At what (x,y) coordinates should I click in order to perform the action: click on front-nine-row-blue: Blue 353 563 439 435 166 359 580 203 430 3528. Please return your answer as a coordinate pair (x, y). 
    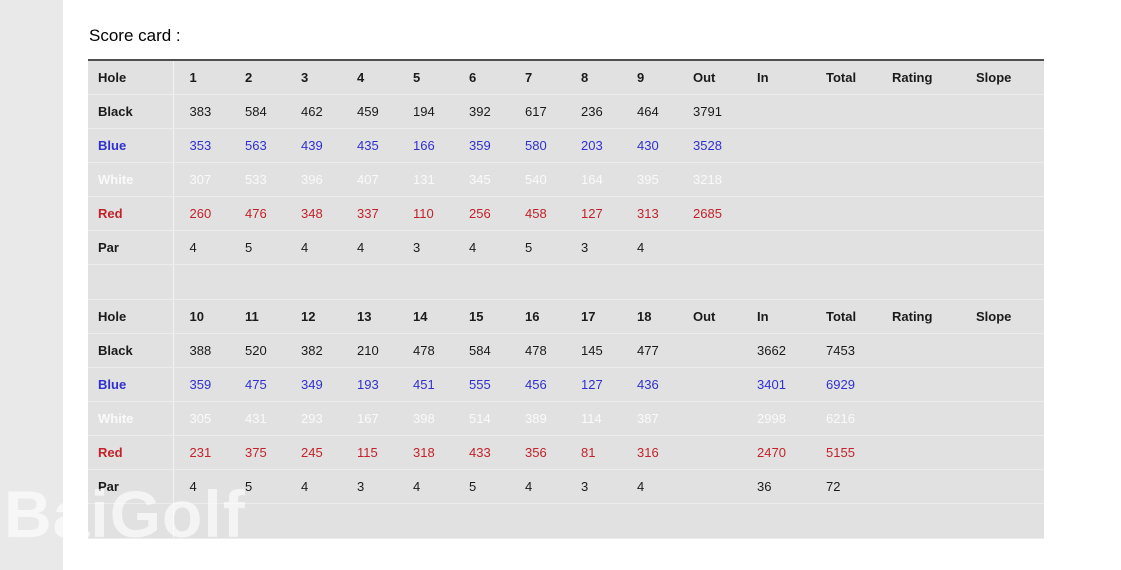
    Looking at the image, I should click on (566, 145).